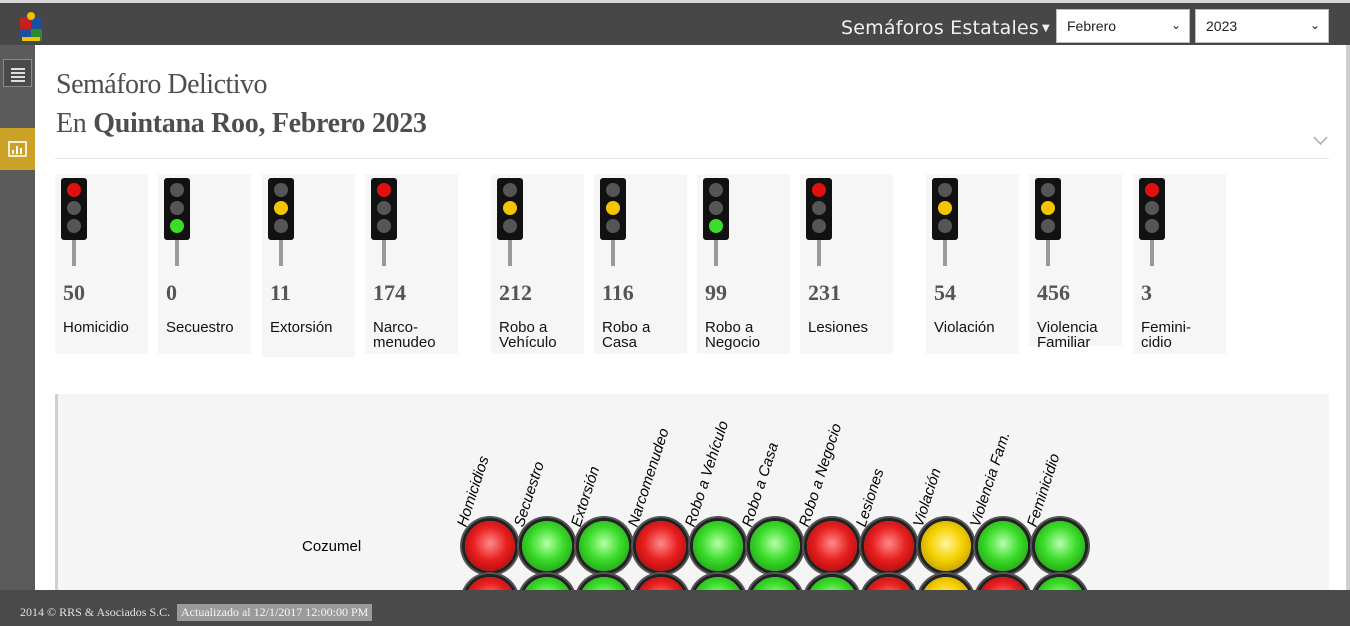 The image size is (1350, 626). Describe the element at coordinates (1045, 28) in the screenshot. I see `caret-down-icon: ▼` at that location.